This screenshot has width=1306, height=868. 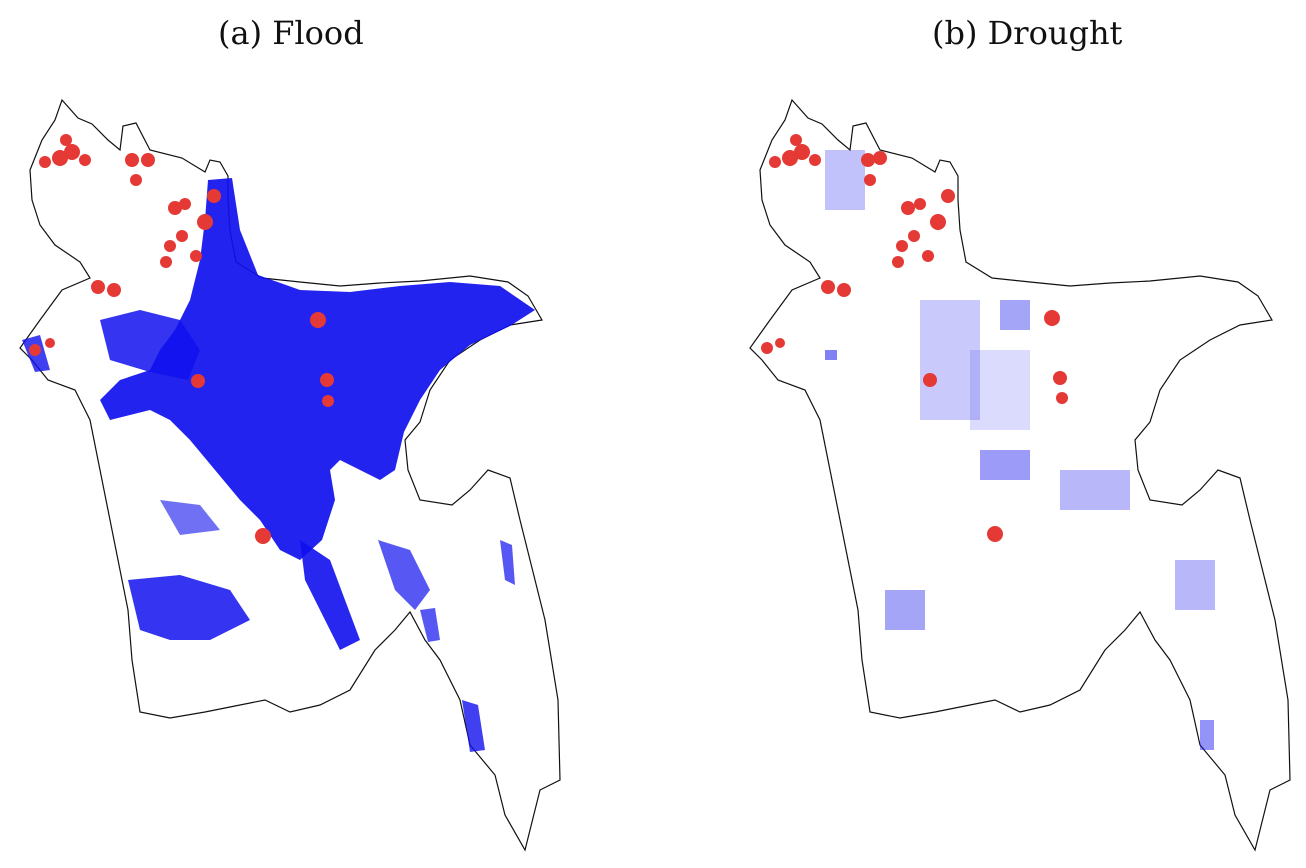 What do you see at coordinates (914, 338) in the screenshot?
I see `drought-points` at bounding box center [914, 338].